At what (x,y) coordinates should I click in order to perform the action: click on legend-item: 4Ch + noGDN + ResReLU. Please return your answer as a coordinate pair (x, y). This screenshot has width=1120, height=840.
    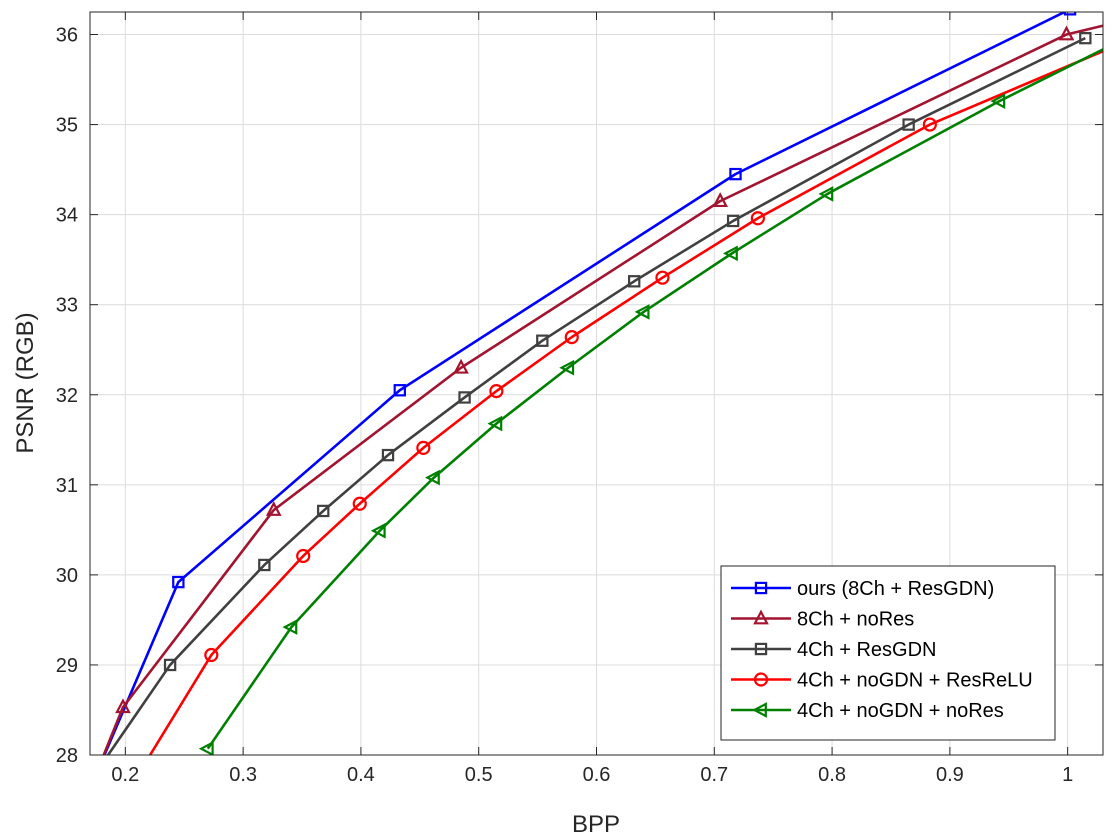
    Looking at the image, I should click on (882, 681).